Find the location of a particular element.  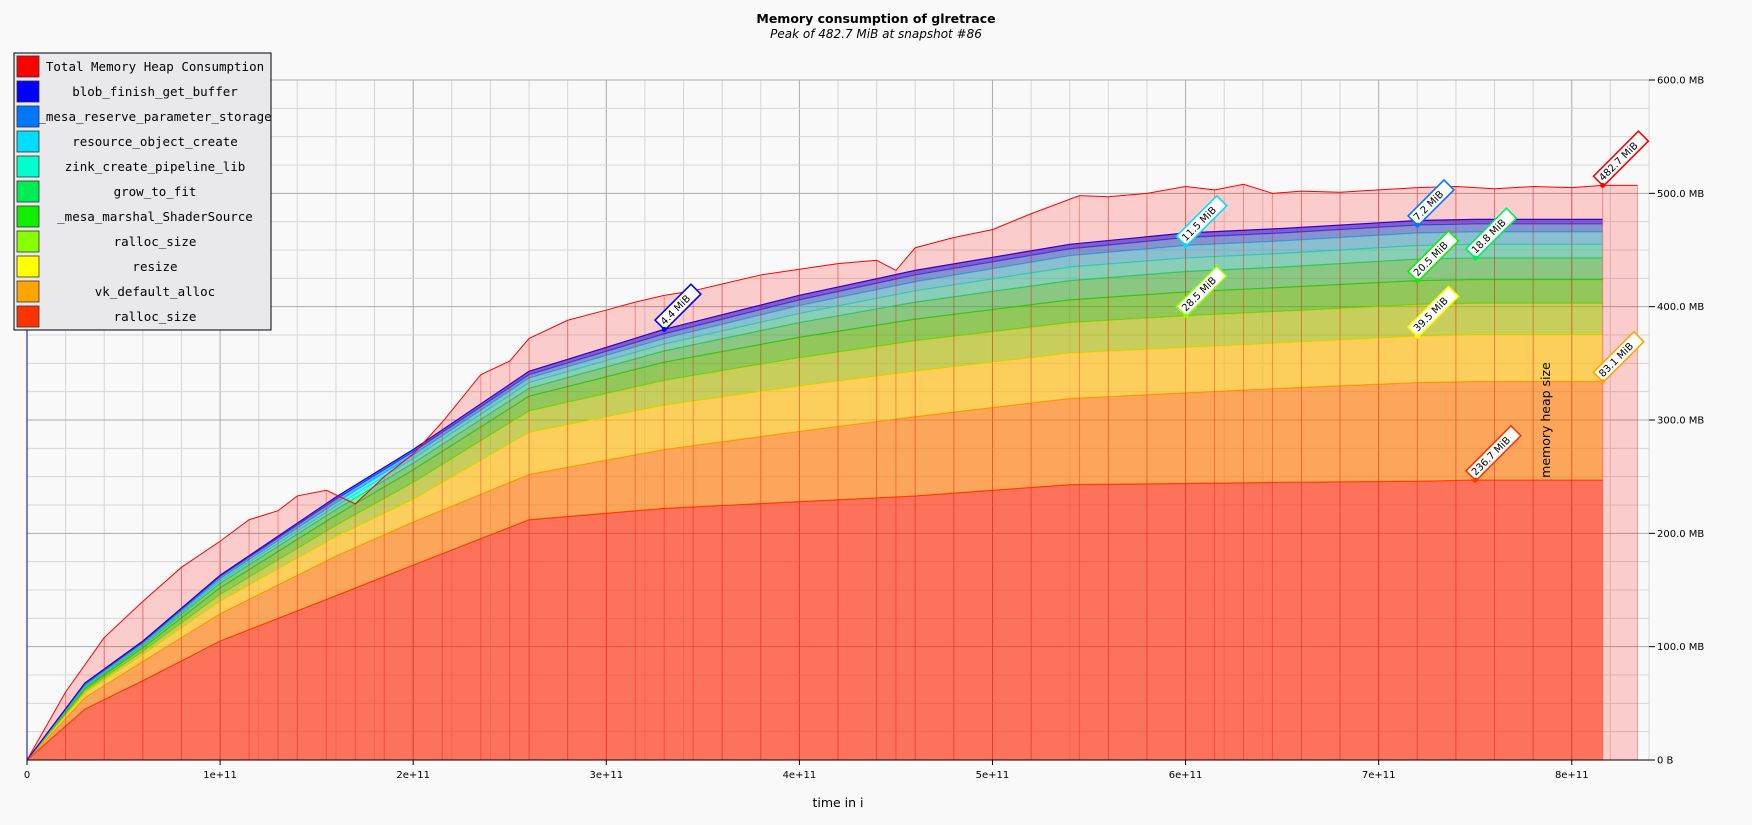

legend-entry-4: zink_create_pipeline_lib is located at coordinates (155, 166).